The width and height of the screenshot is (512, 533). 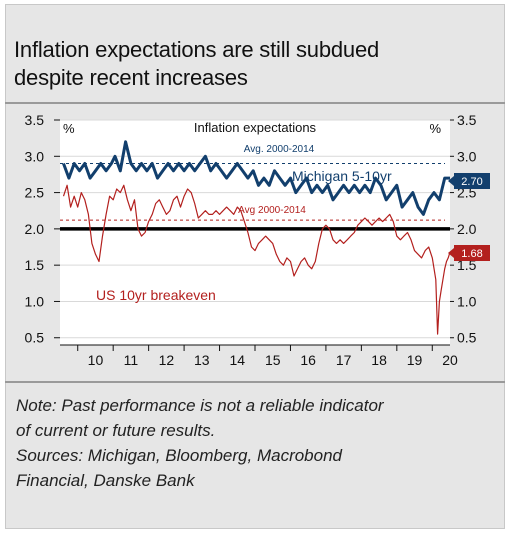 I want to click on michigan-series-label: Michigan 5-10yr, so click(x=342, y=176).